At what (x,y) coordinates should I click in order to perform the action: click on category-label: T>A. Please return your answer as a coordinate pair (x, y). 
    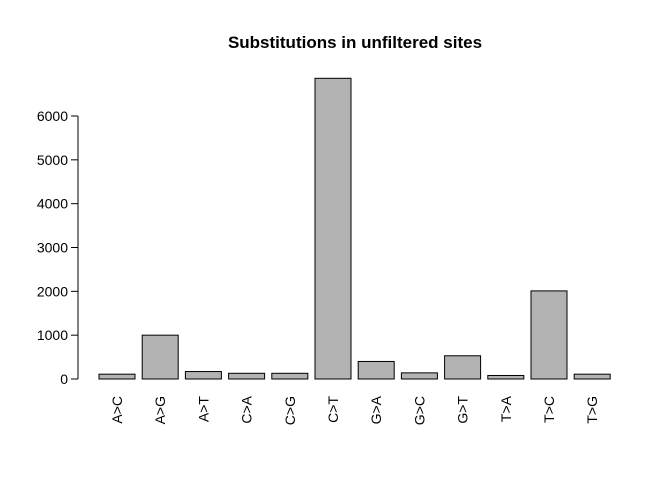
    Looking at the image, I should click on (506, 408).